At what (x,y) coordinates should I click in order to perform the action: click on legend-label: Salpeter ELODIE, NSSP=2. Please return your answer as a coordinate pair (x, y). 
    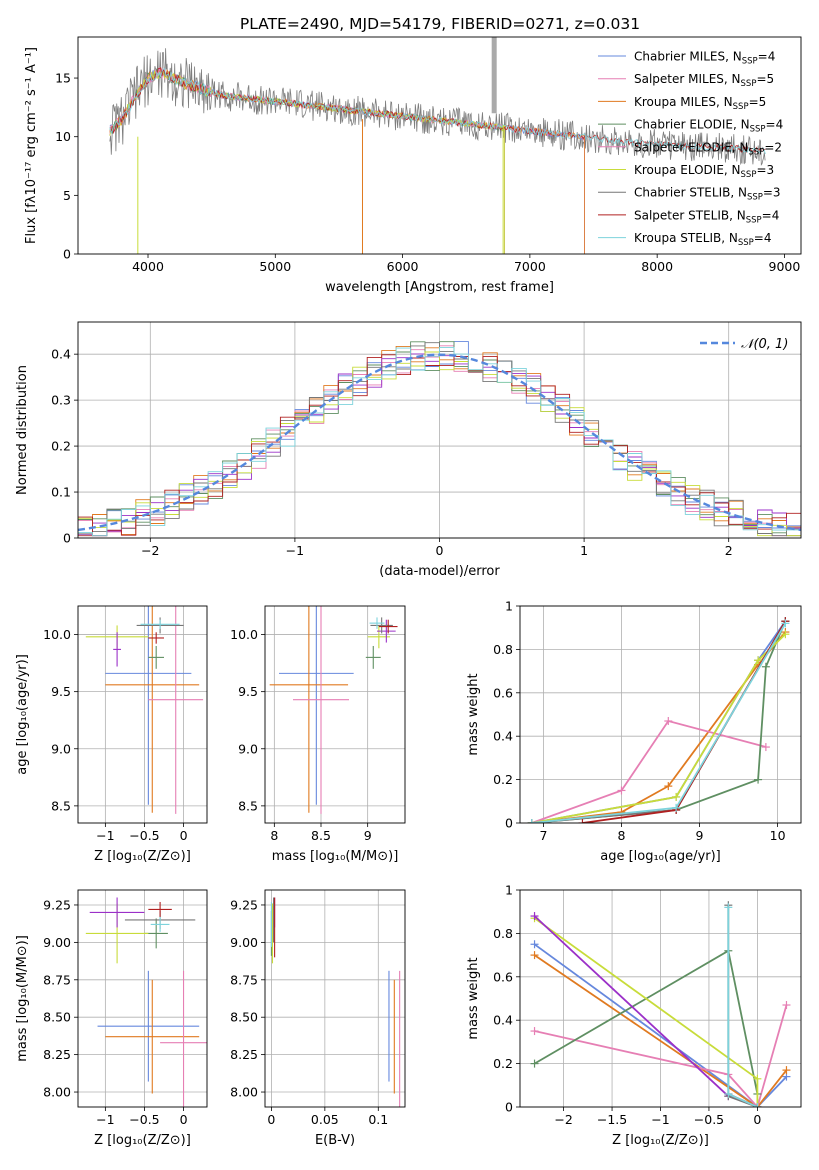
    Looking at the image, I should click on (708, 148).